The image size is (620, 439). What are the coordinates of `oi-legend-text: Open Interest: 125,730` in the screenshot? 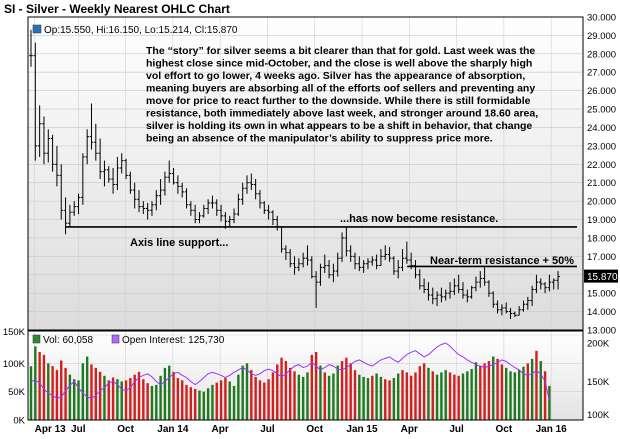 It's located at (173, 340).